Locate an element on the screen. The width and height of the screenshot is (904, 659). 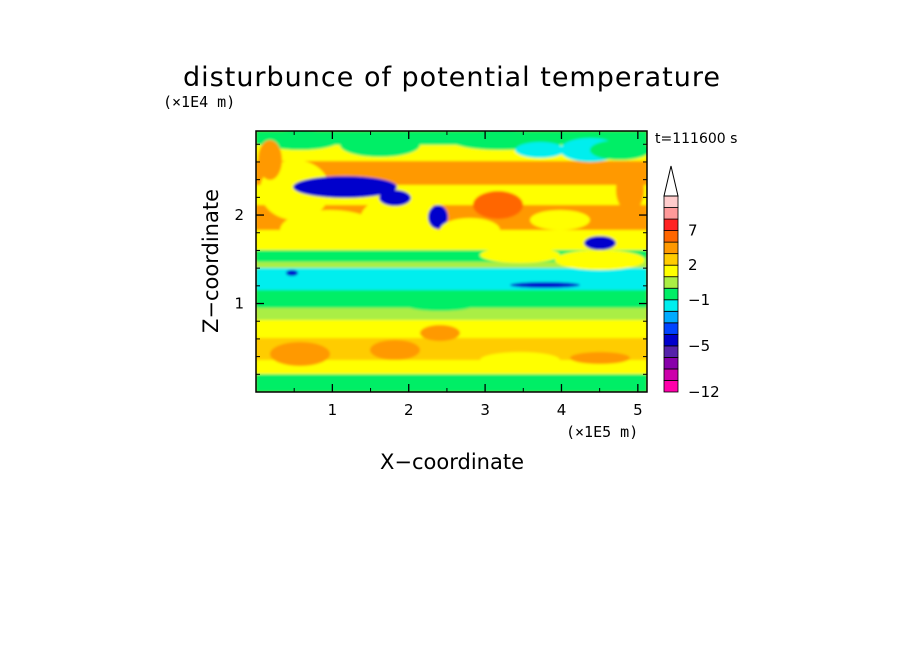
colorbar-tick-label: −1 is located at coordinates (699, 300).